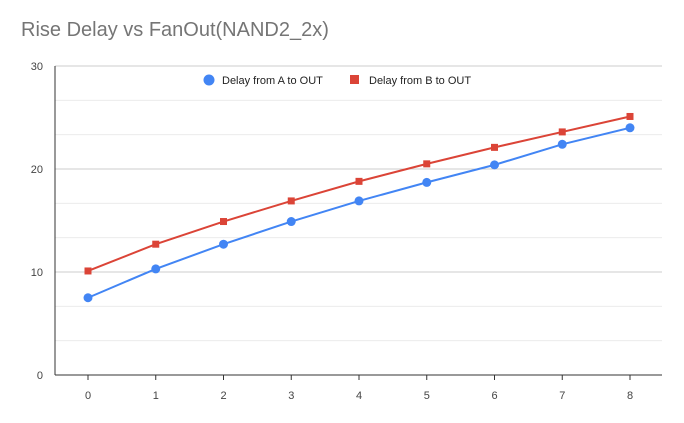 The width and height of the screenshot is (684, 423). I want to click on y-tick-label: 0, so click(40, 376).